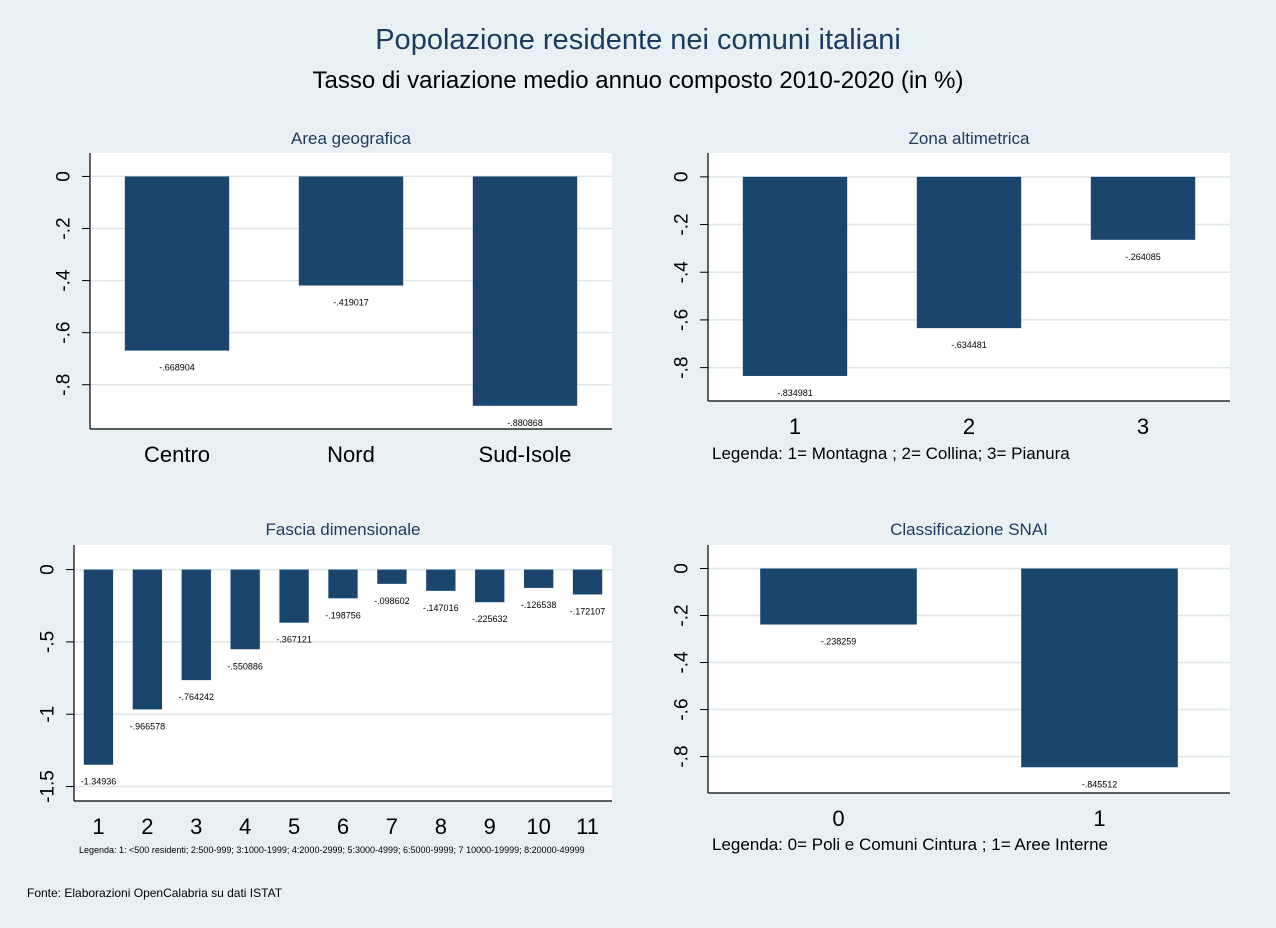 This screenshot has width=1276, height=928. Describe the element at coordinates (588, 611) in the screenshot. I see `value-label: -.172107` at that location.